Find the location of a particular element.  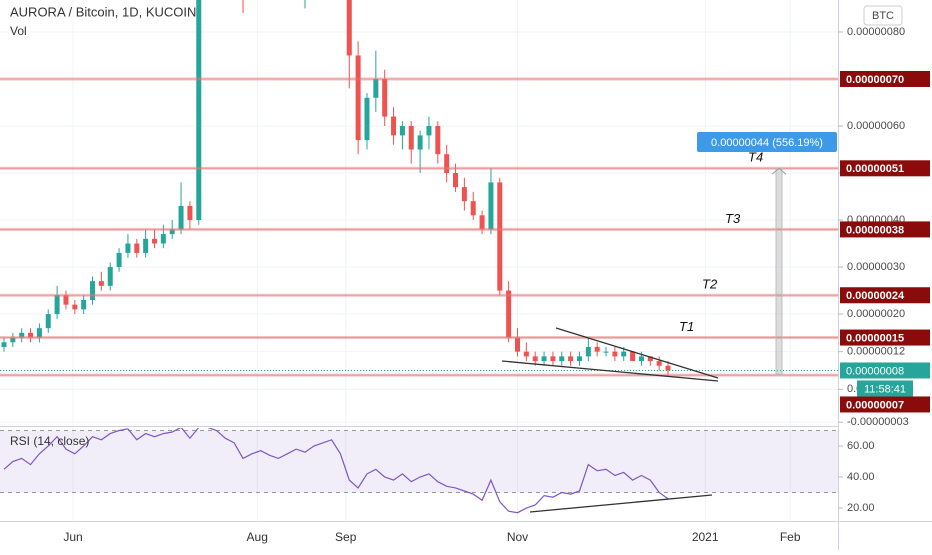

y-tick-label: -0.00000003 is located at coordinates (878, 422).